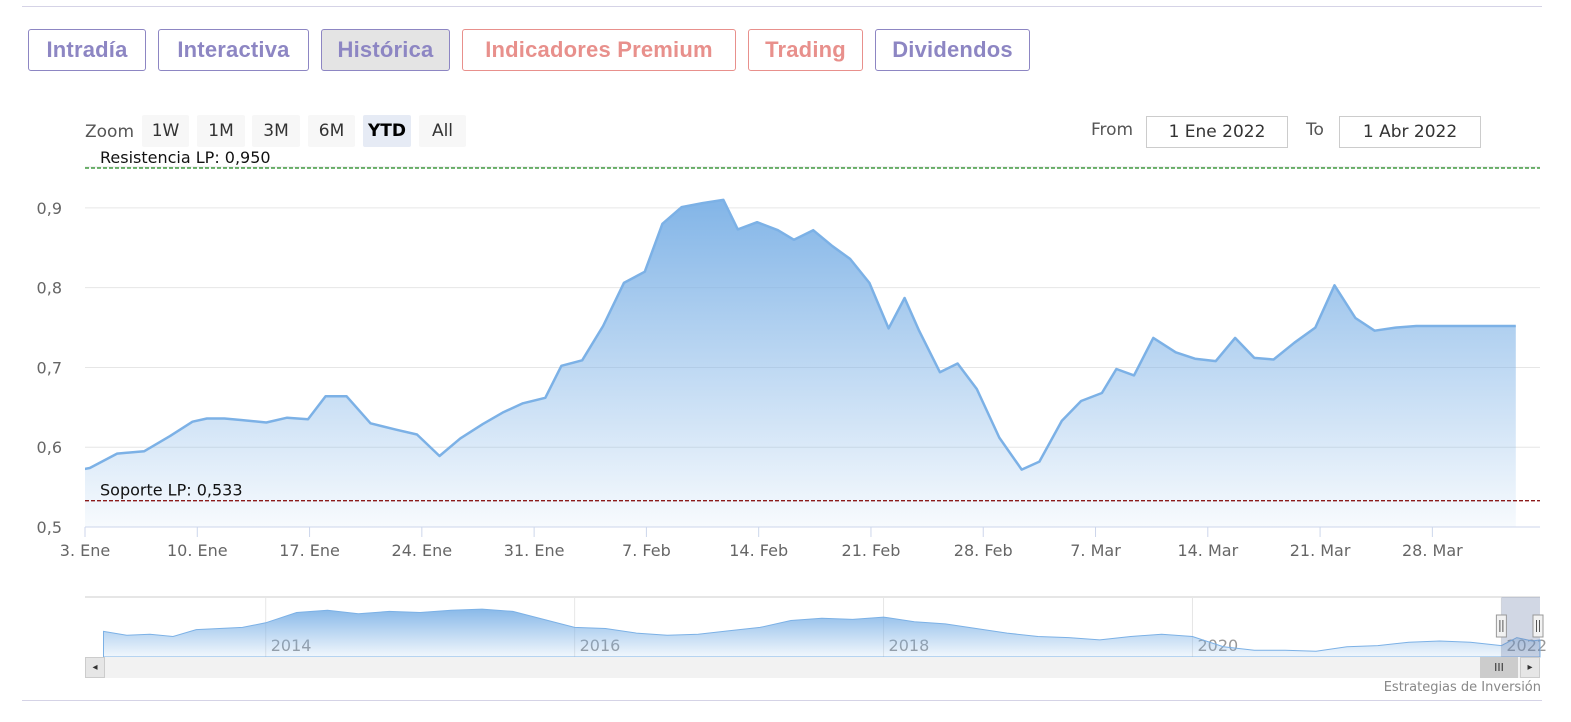  I want to click on tab-historica: Histórica, so click(385, 50).